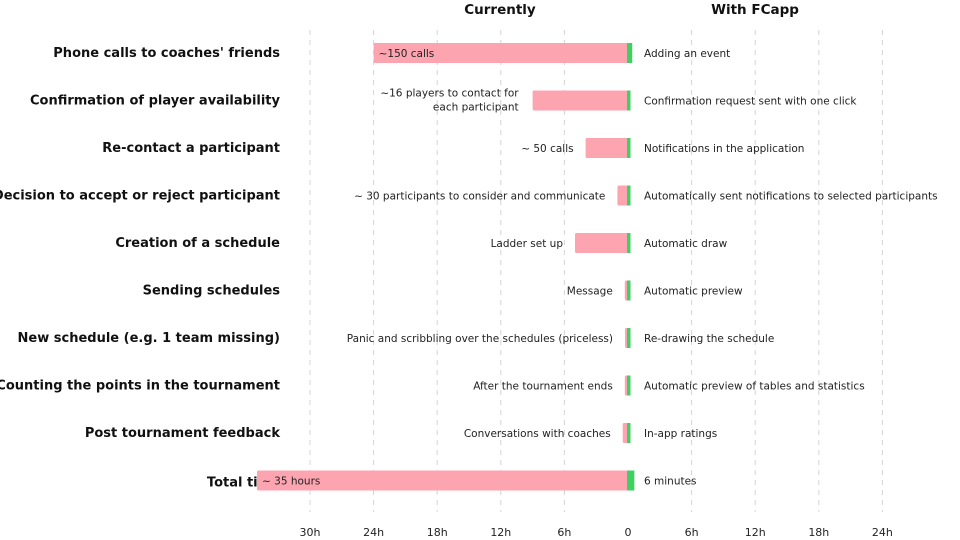  What do you see at coordinates (183, 433) in the screenshot?
I see `category-label: Post tournament feedback` at bounding box center [183, 433].